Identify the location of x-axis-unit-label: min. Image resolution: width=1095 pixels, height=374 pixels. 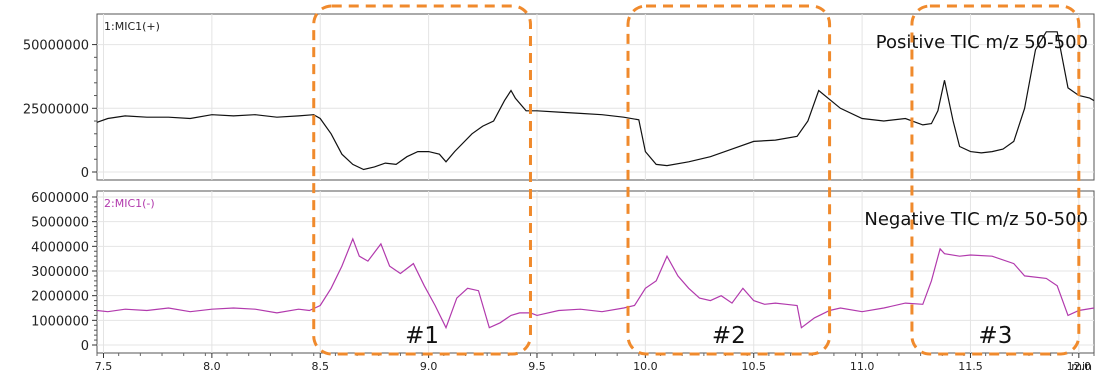
(1081, 366).